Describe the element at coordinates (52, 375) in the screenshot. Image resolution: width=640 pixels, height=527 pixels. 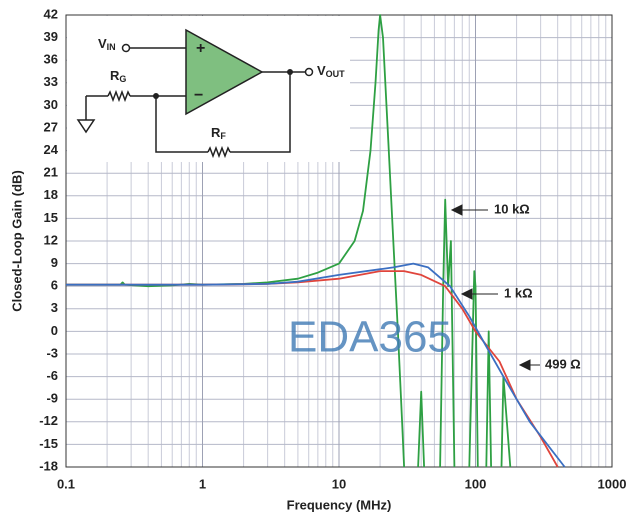
I see `y-tick-label: -6` at that location.